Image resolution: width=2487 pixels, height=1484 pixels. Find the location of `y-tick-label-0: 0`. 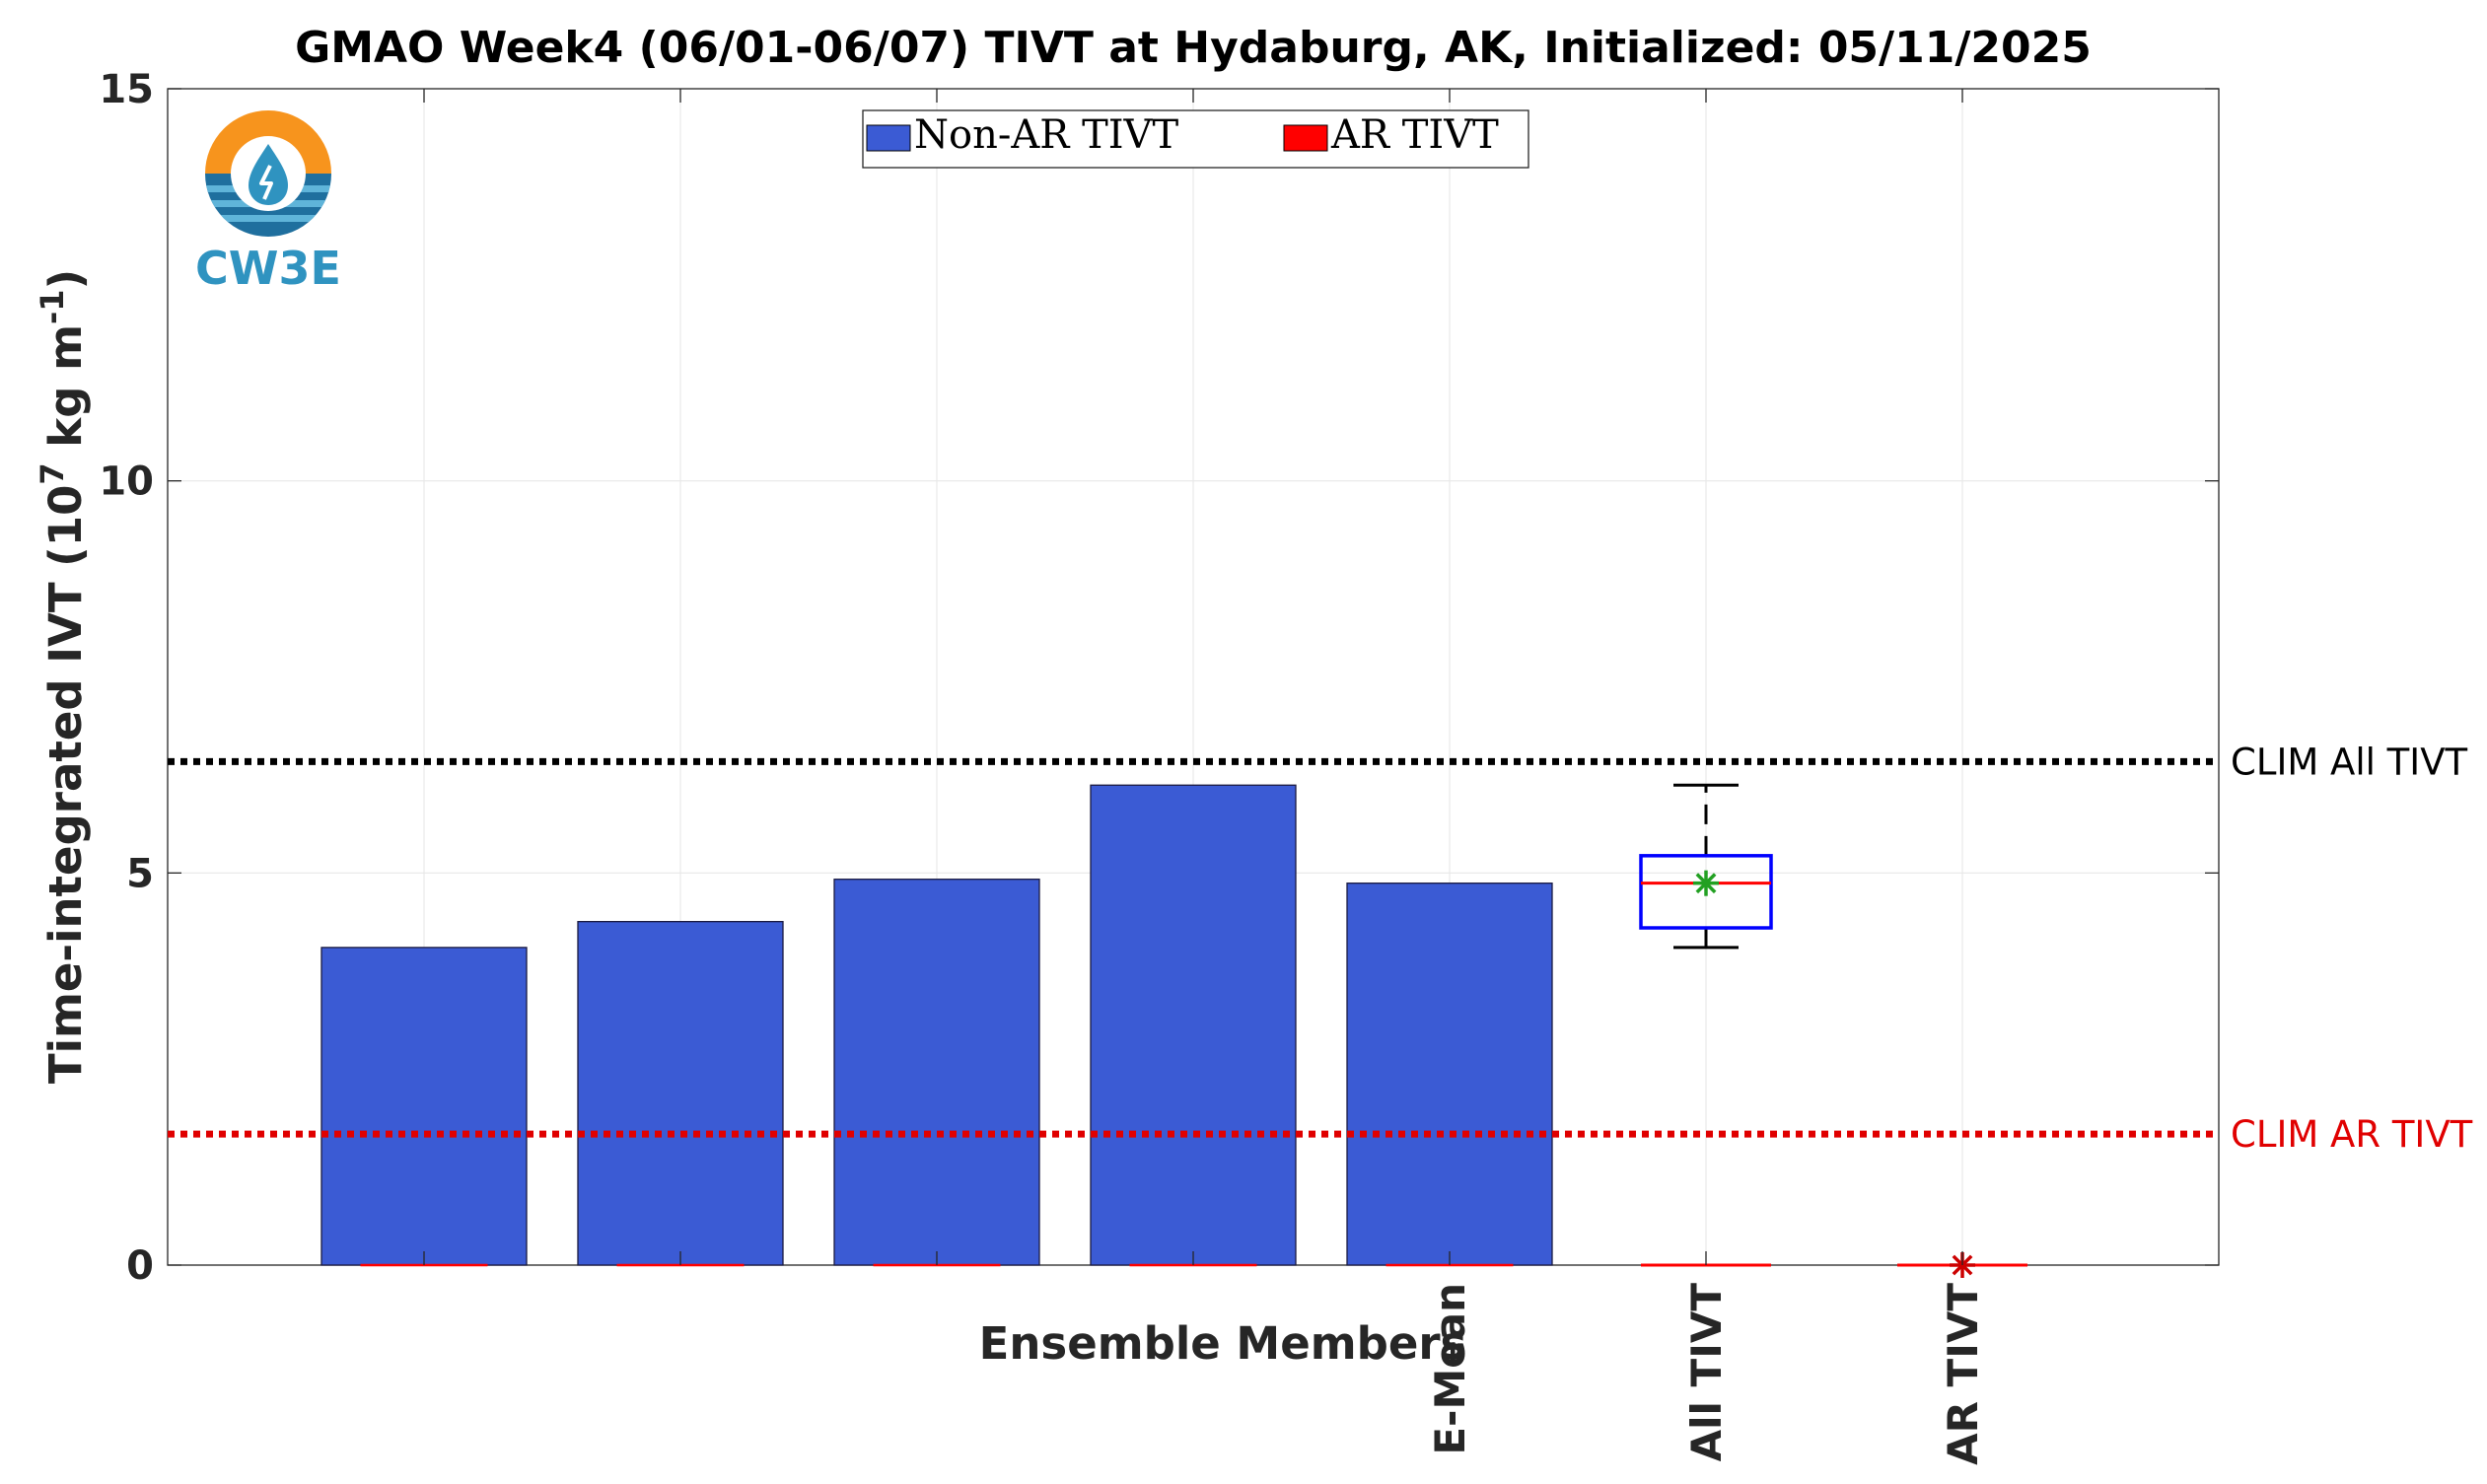

y-tick-label-0: 0 is located at coordinates (140, 1266).